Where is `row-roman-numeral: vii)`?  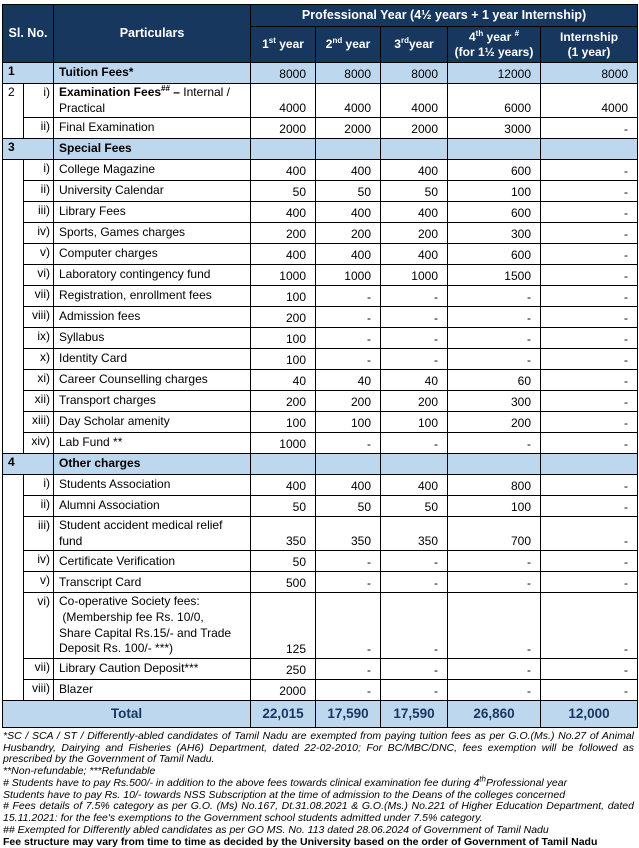 row-roman-numeral: vii) is located at coordinates (39, 668).